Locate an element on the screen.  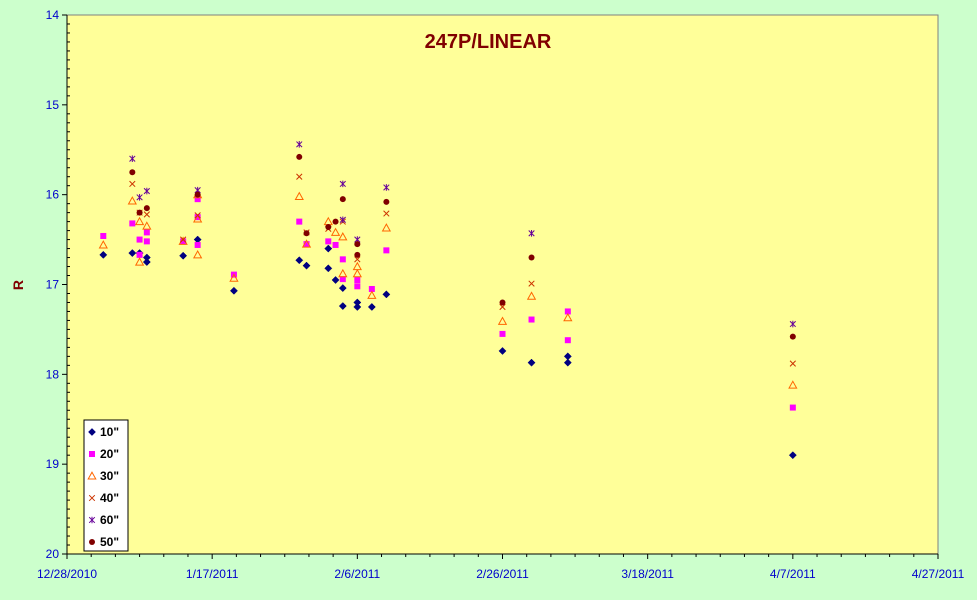
legend-item: 30" is located at coordinates (103, 476).